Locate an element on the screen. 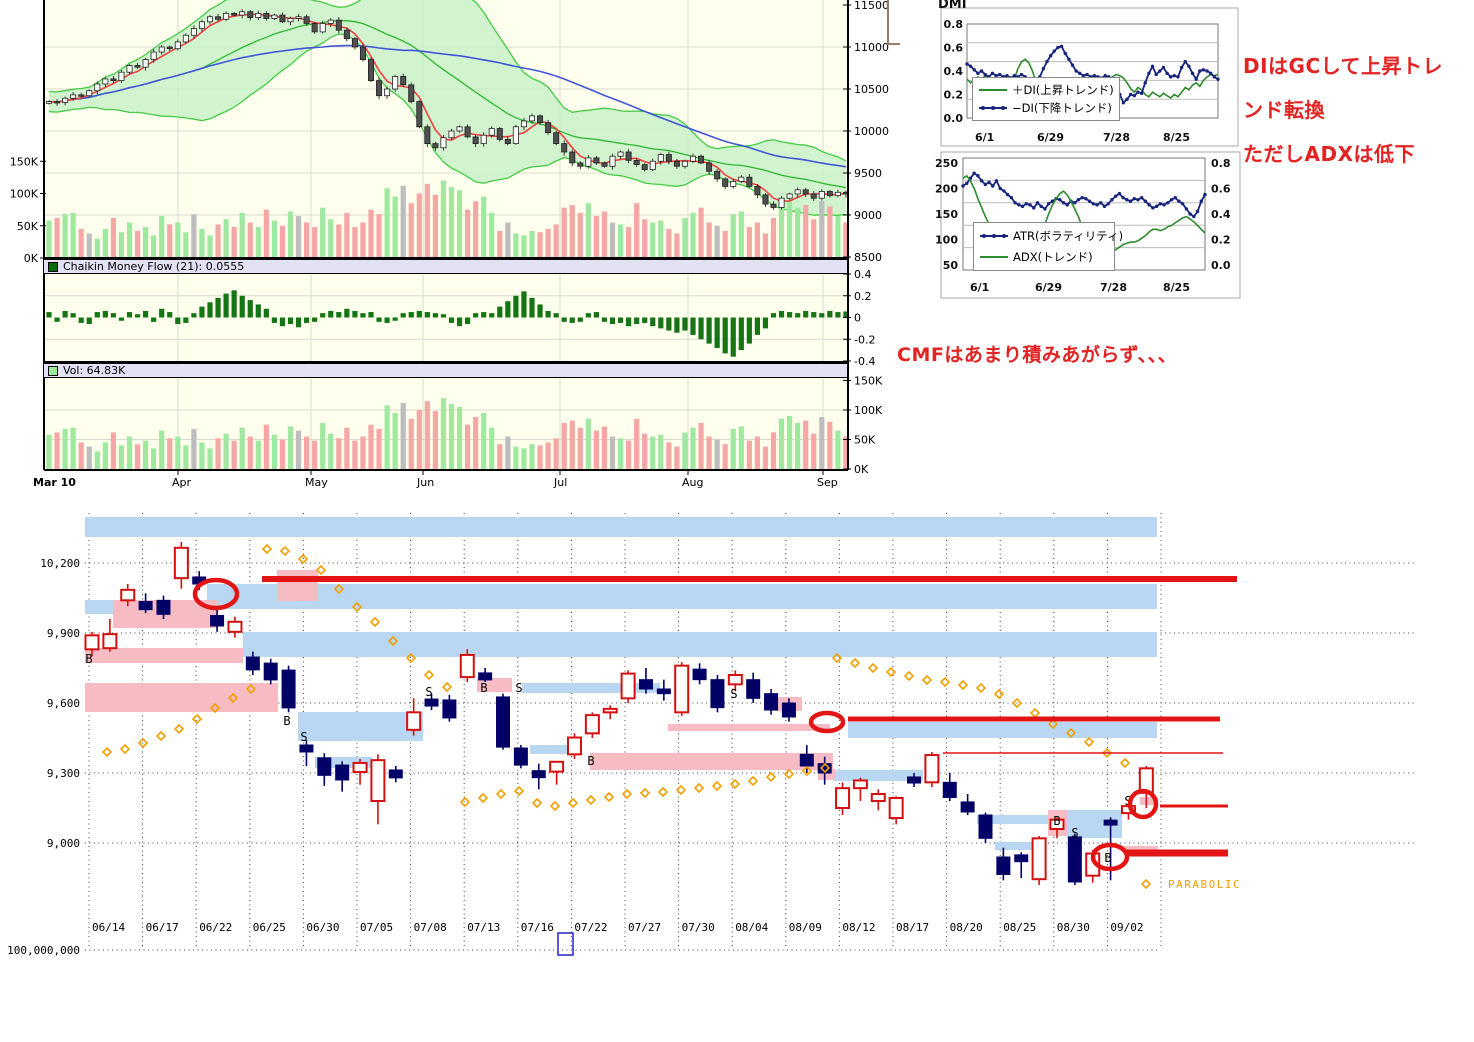 The width and height of the screenshot is (1474, 1042). svg-text: 7/28 is located at coordinates (1116, 137).